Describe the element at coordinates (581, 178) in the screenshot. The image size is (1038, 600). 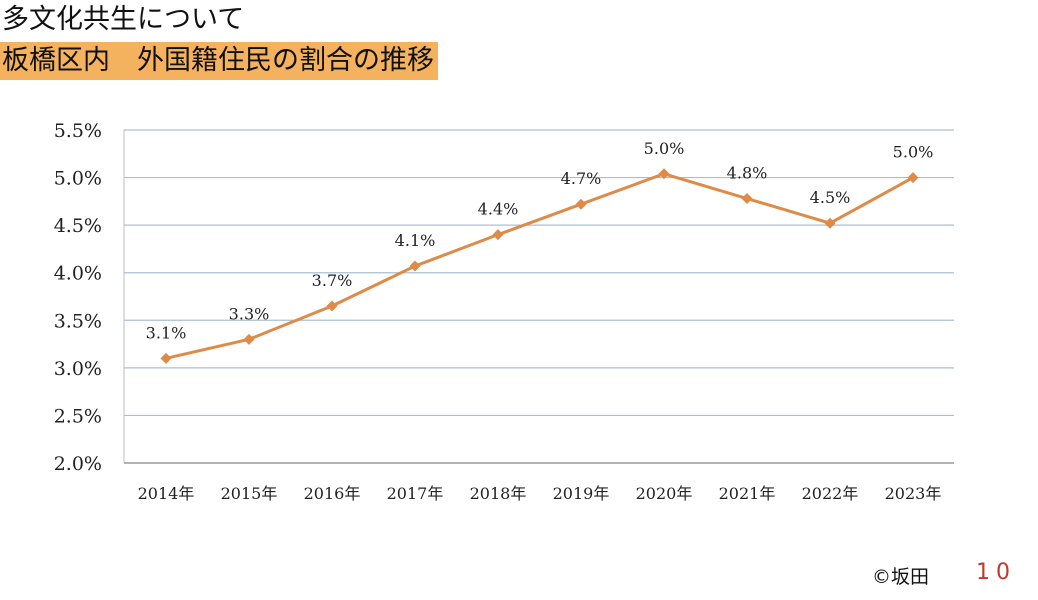
I see `data-label: 4.7%` at that location.